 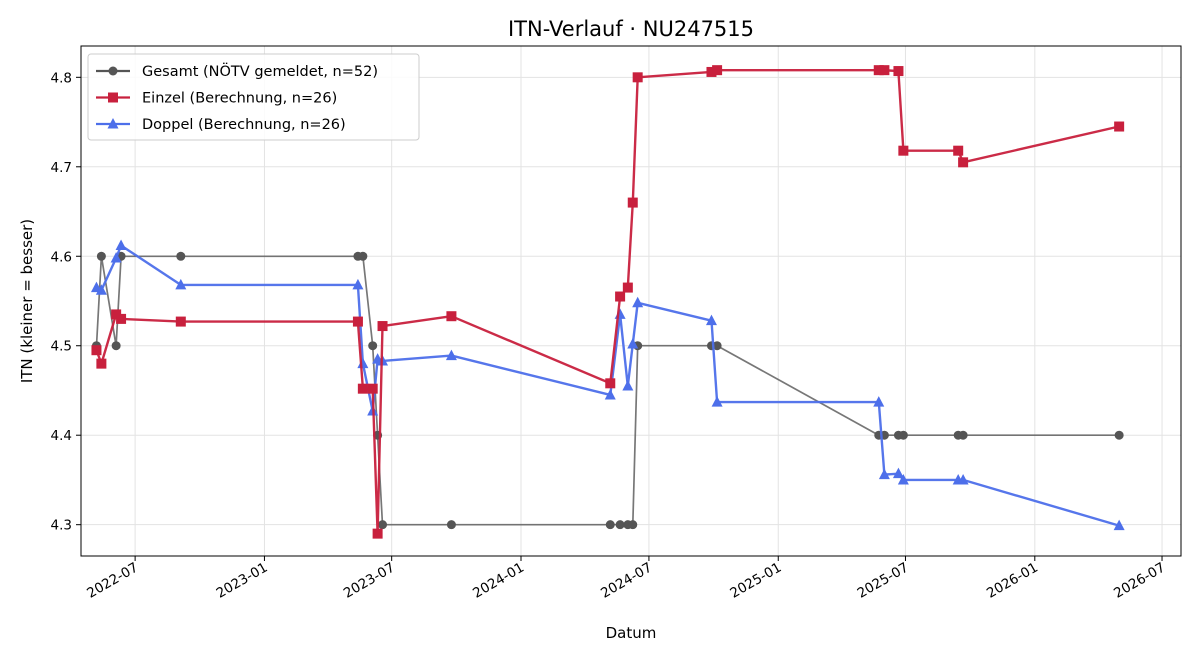 What do you see at coordinates (631, 633) in the screenshot?
I see `x-axis-label: Datum` at bounding box center [631, 633].